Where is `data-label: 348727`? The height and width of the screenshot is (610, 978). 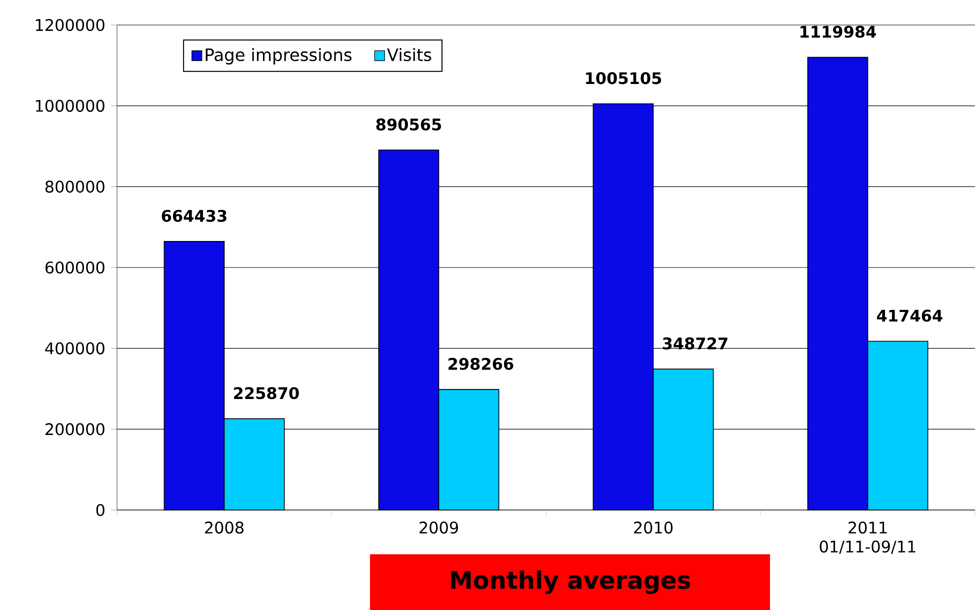 data-label: 348727 is located at coordinates (695, 343).